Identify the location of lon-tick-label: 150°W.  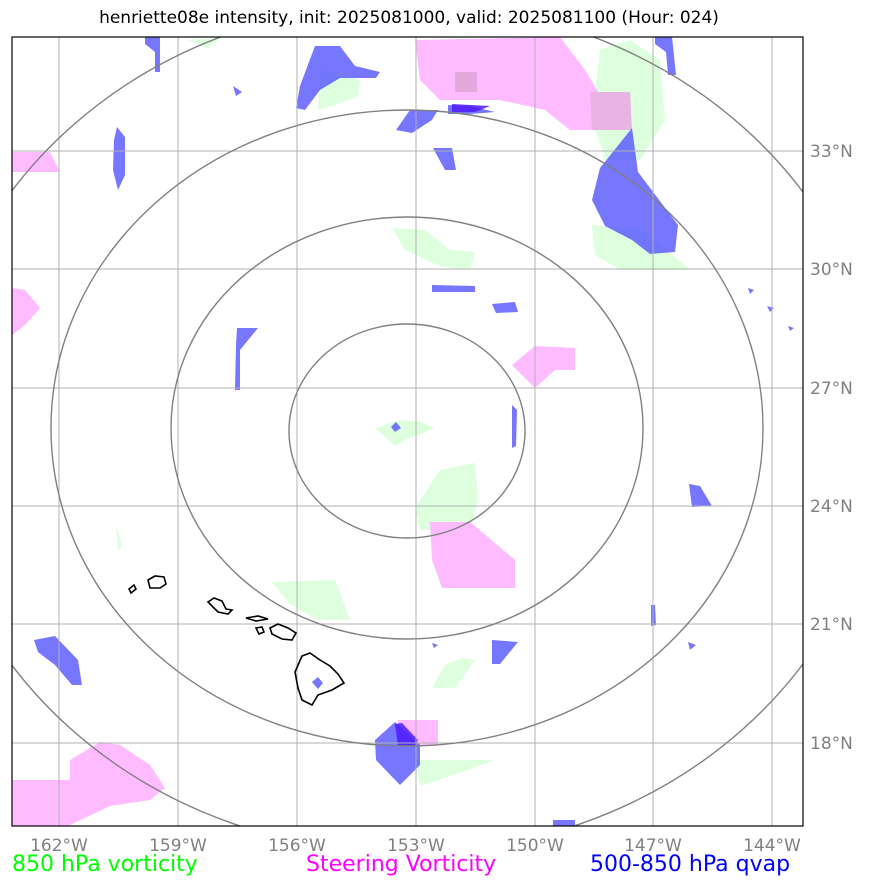
(535, 846).